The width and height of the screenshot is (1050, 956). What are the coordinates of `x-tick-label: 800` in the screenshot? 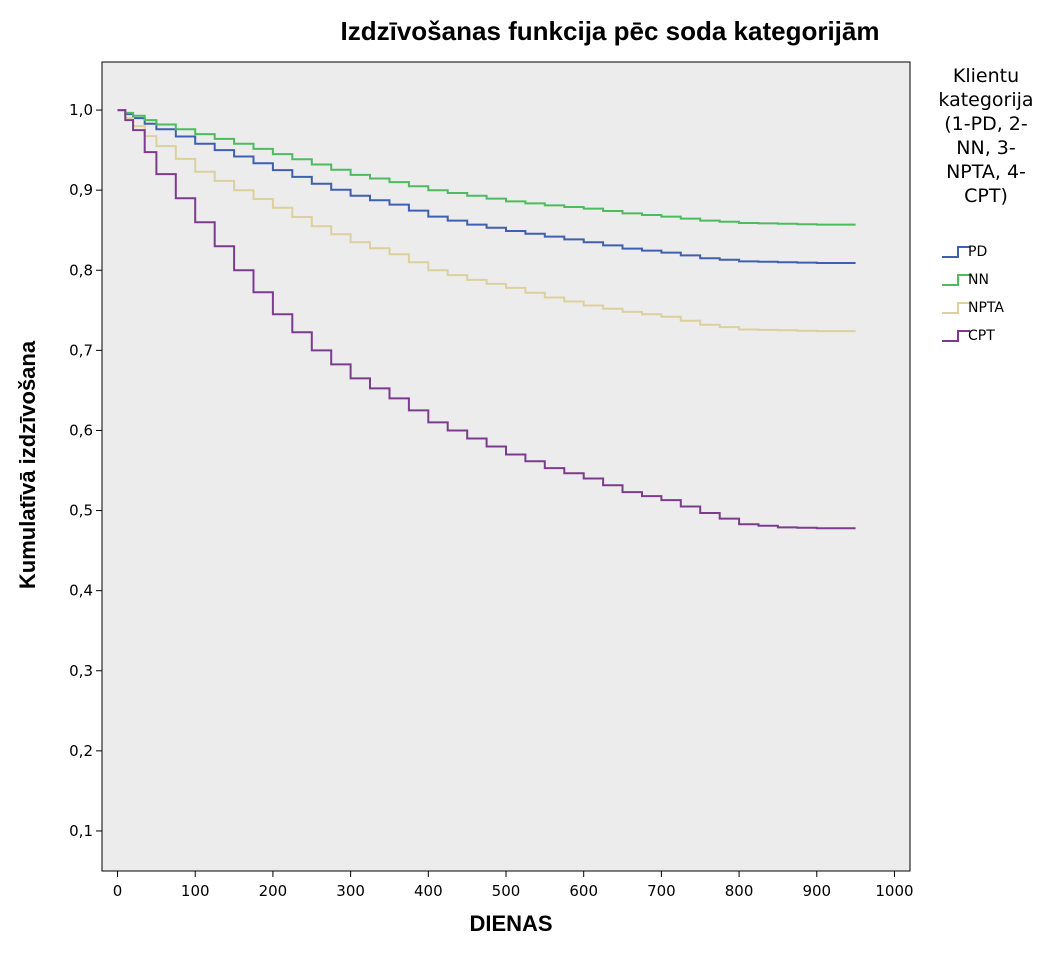 It's located at (739, 891).